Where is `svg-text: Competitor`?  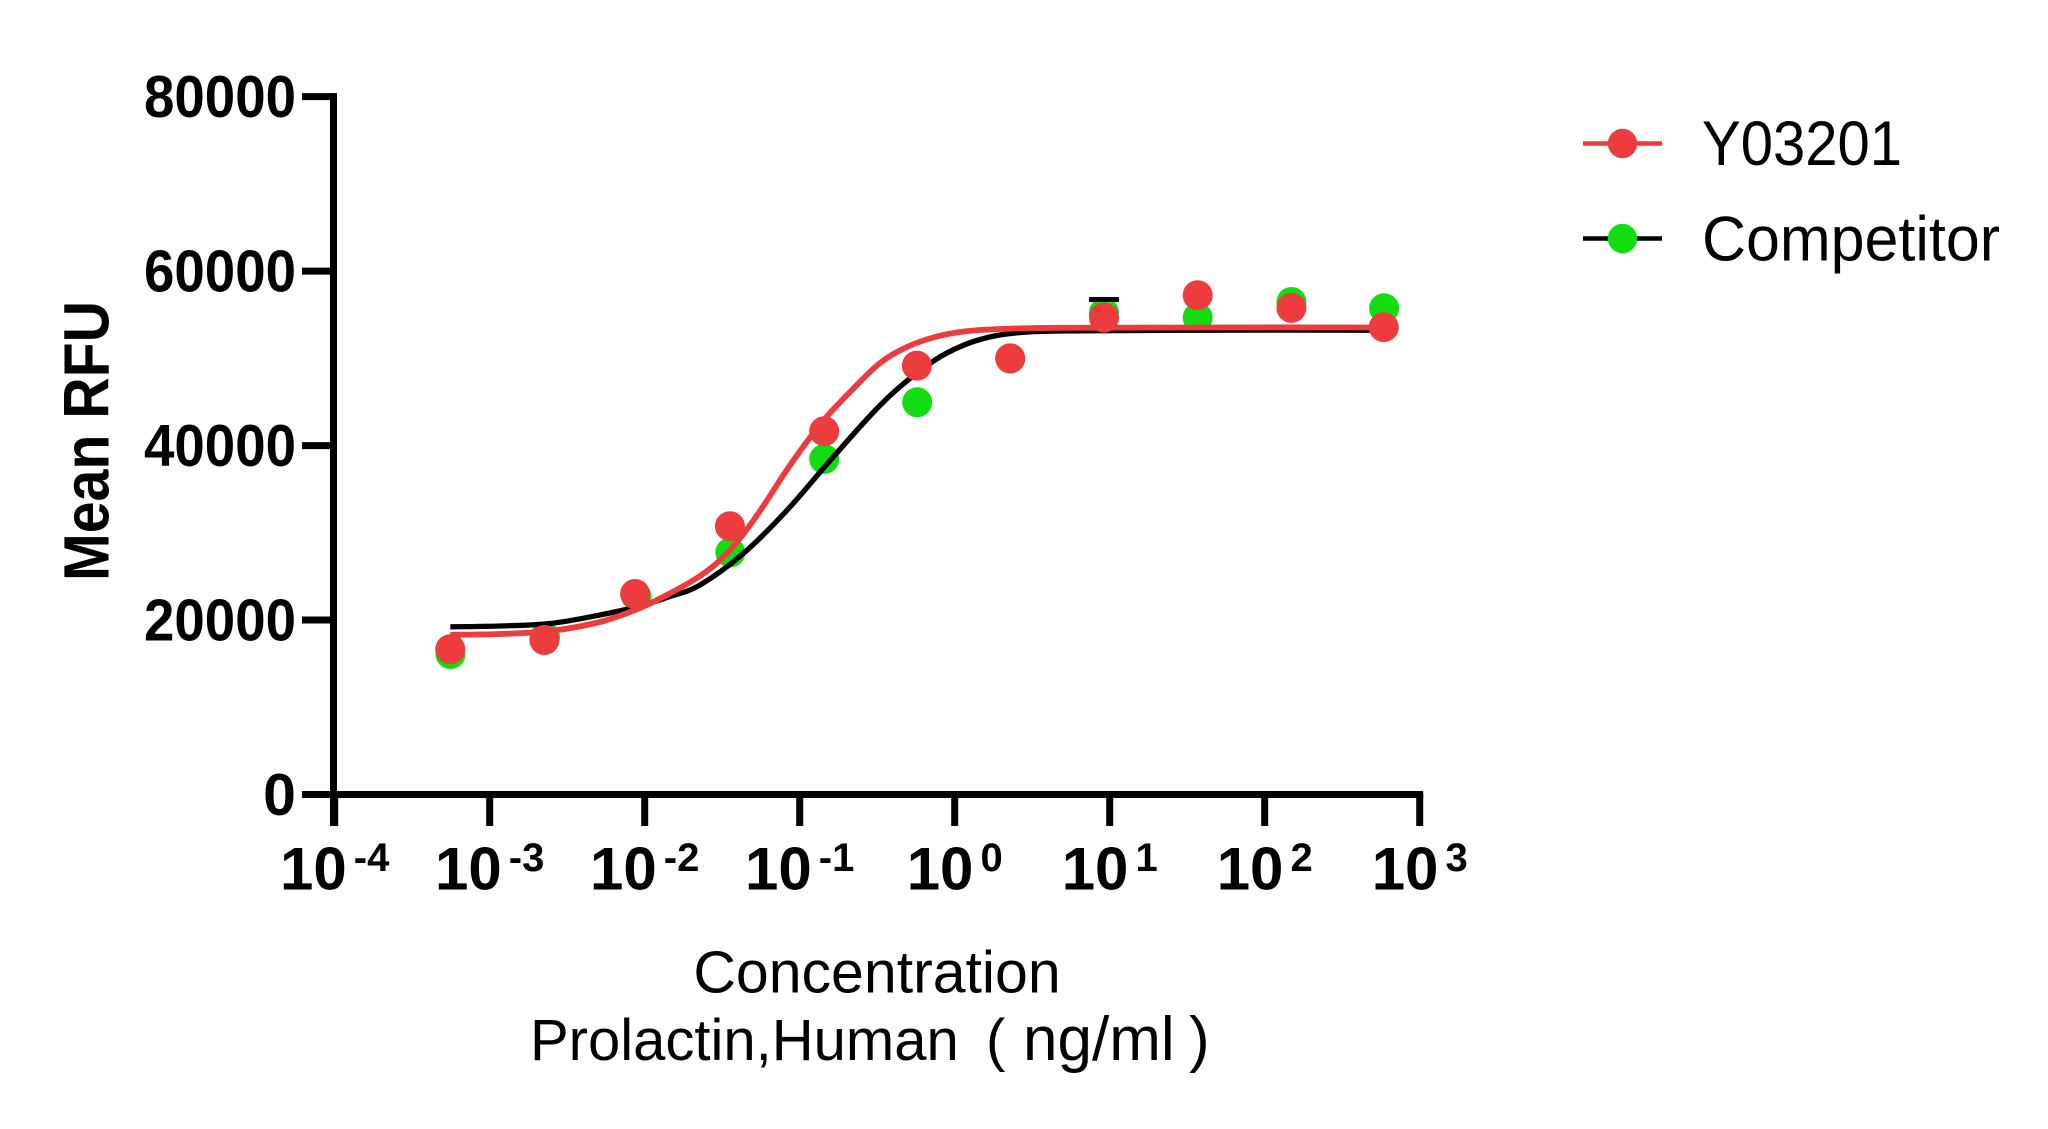
svg-text: Competitor is located at coordinates (1851, 239).